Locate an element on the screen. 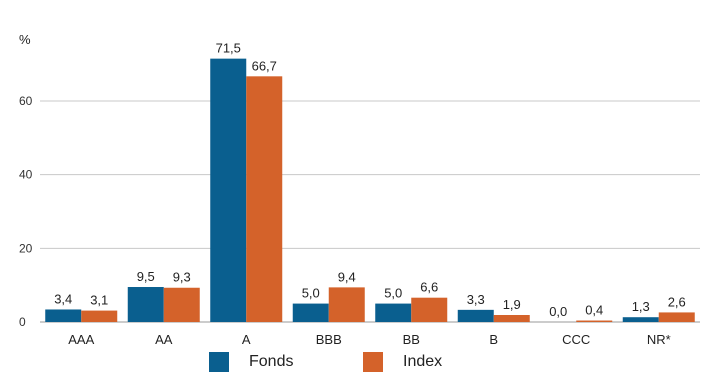 The image size is (705, 378). data-label: 66,7 is located at coordinates (264, 65).